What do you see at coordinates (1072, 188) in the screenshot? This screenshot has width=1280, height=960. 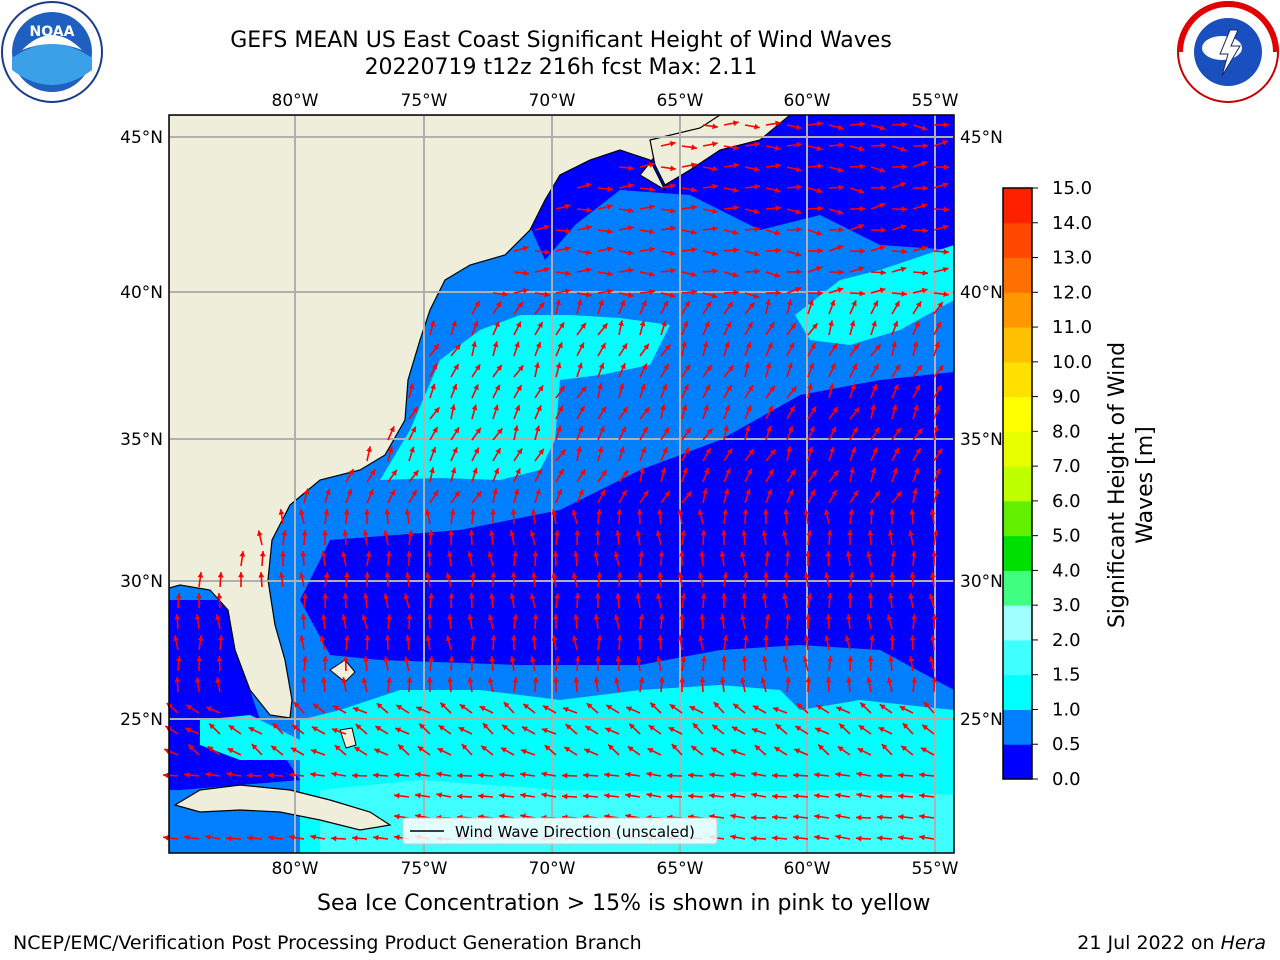 I see `colorbar-tick-label: 15.0` at bounding box center [1072, 188].